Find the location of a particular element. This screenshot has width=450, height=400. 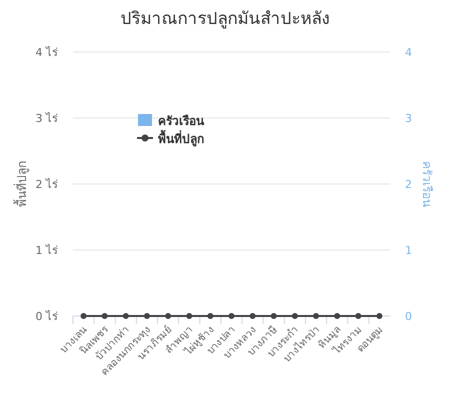

y-axis-title: พื้นที่ปลูก is located at coordinates (21, 184).